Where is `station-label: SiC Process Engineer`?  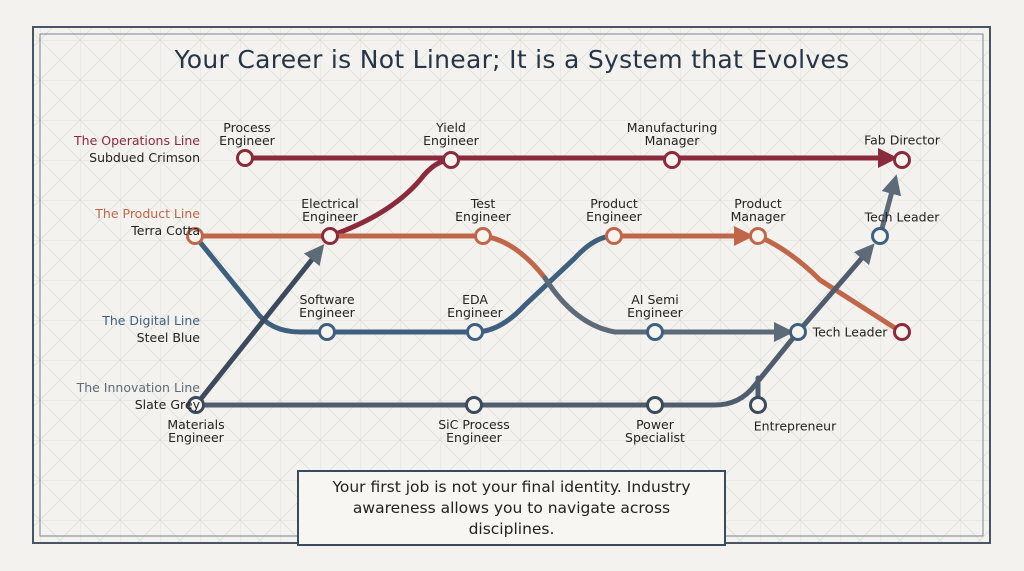
station-label: SiC Process Engineer is located at coordinates (474, 431).